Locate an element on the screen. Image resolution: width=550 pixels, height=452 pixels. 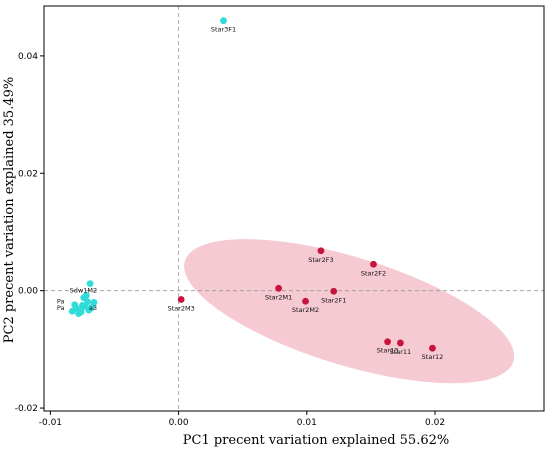
point-label: Star2F1 is located at coordinates (333, 300).